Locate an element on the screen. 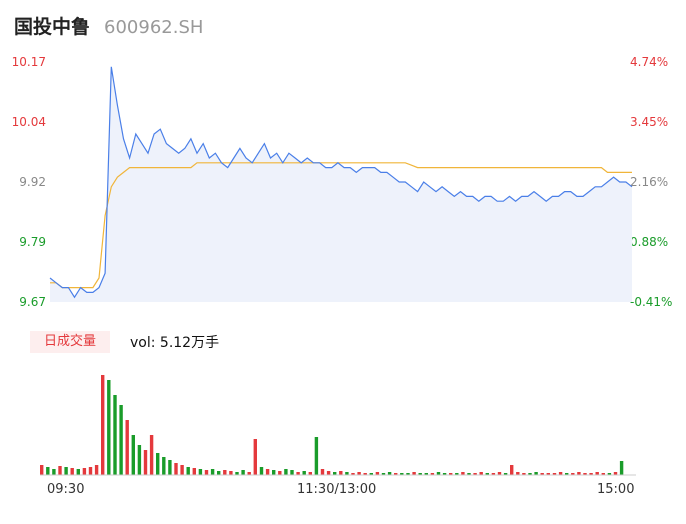 This screenshot has height=524, width=686. y-tick-label: 9.92 is located at coordinates (32, 182).